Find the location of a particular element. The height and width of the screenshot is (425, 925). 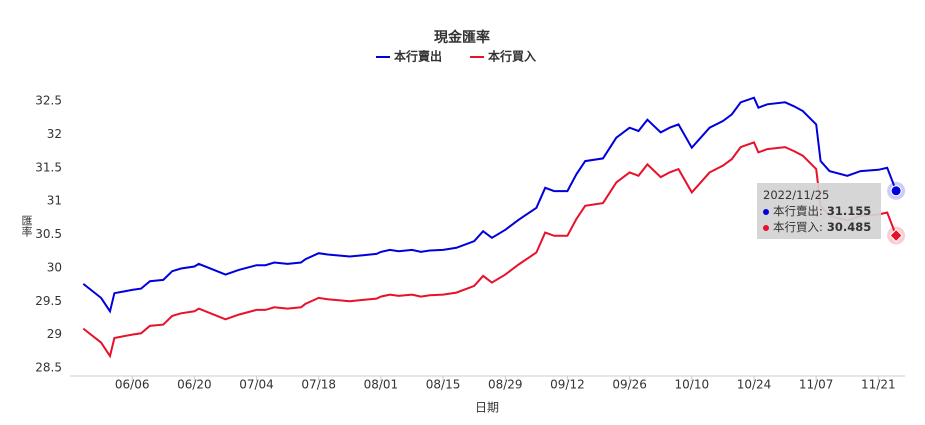

tooltip-name: 本行買入 is located at coordinates (796, 227).